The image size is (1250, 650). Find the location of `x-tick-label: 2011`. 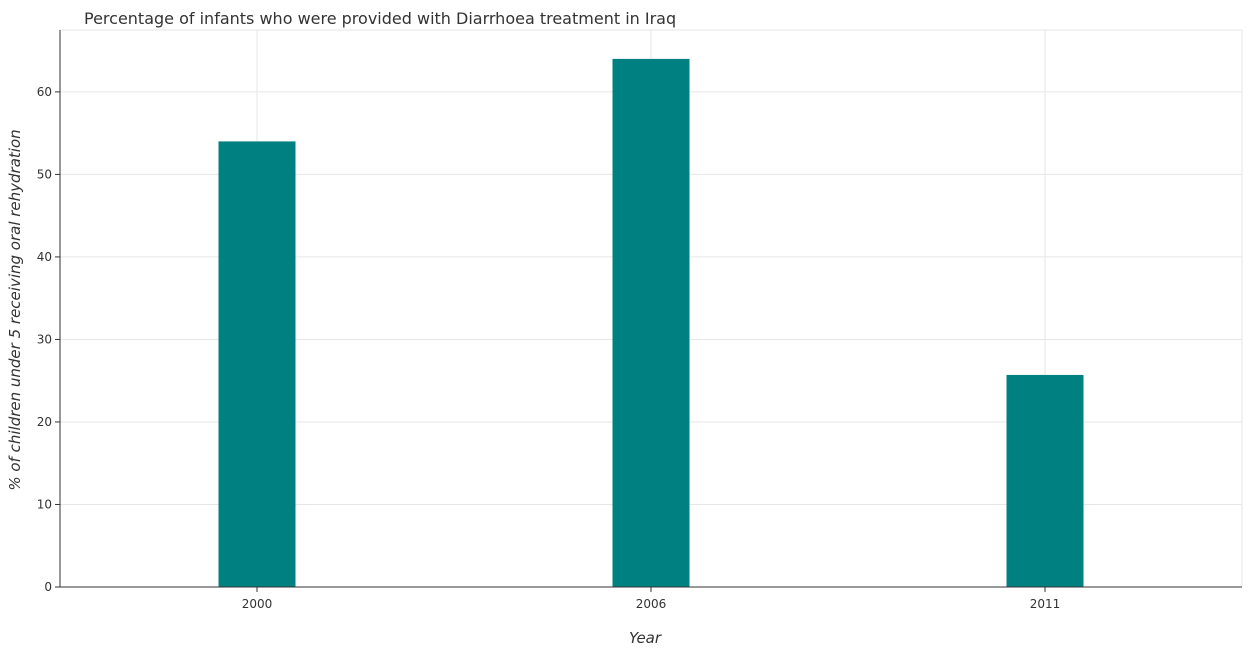

x-tick-label: 2011 is located at coordinates (1045, 604).